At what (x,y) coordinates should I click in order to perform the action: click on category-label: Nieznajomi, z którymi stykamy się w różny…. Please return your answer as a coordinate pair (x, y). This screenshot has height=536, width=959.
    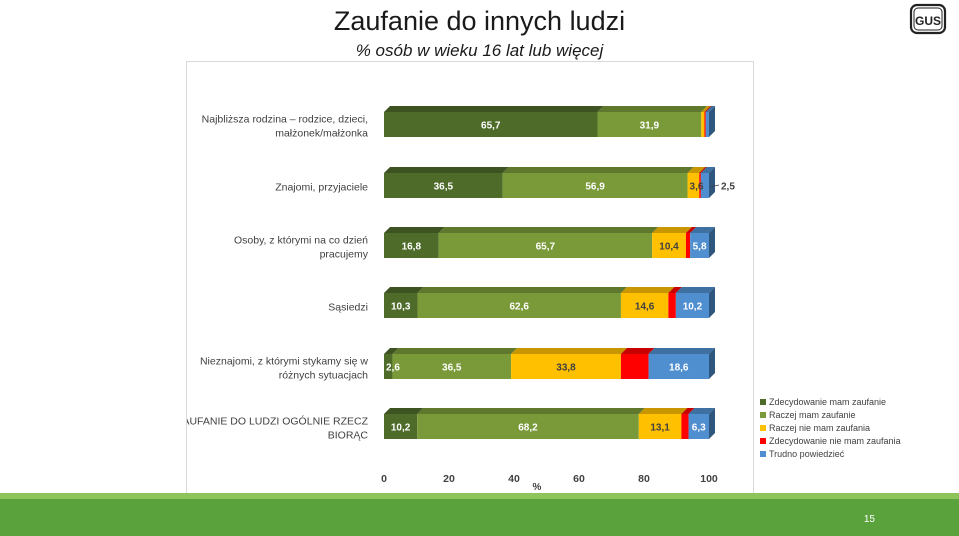
    Looking at the image, I should click on (284, 369).